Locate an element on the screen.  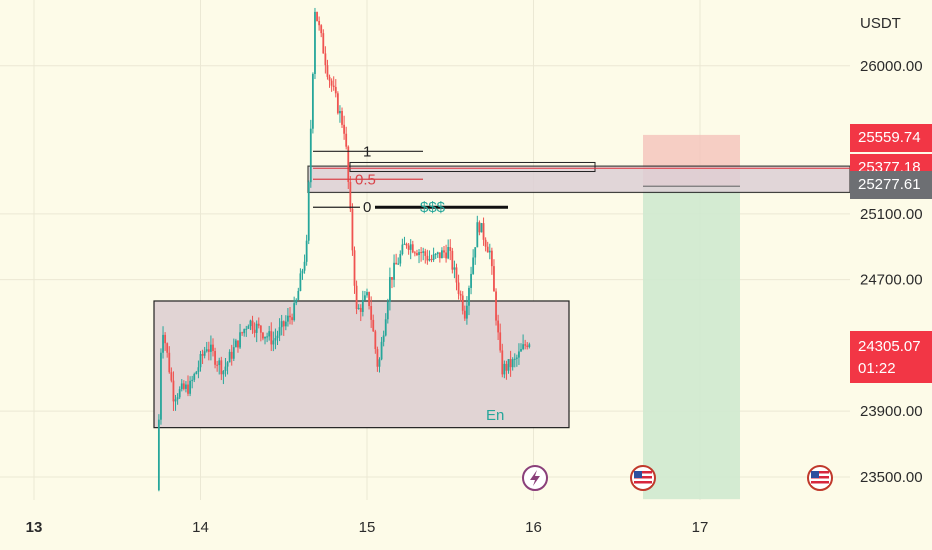
last-price-tag: 24305.07 01:22 is located at coordinates (891, 356).